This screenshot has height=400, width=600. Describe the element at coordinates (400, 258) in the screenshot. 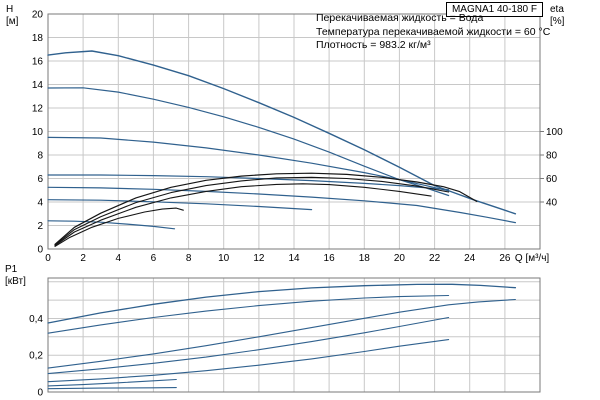

I see `x-tick-label: 20` at that location.